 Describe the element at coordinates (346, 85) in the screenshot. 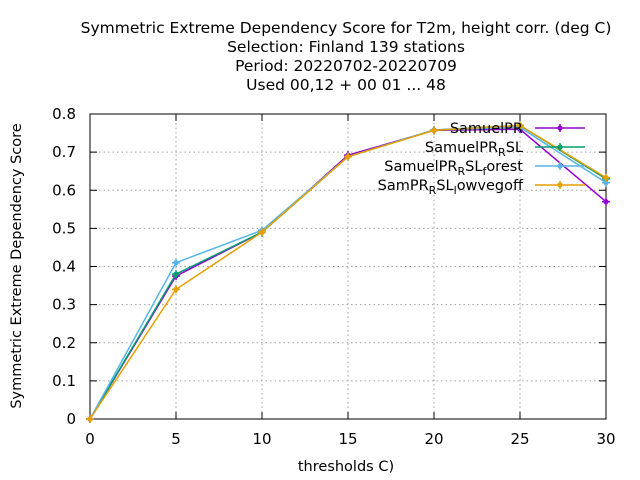

I see `title-line-4: Used 00,12 + 00 01 ... 48` at that location.